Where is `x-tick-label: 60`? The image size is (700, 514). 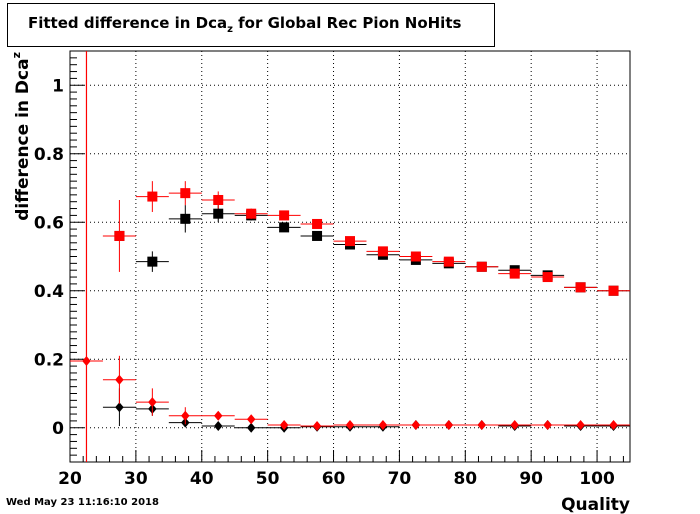 x-tick-label: 60 is located at coordinates (334, 479).